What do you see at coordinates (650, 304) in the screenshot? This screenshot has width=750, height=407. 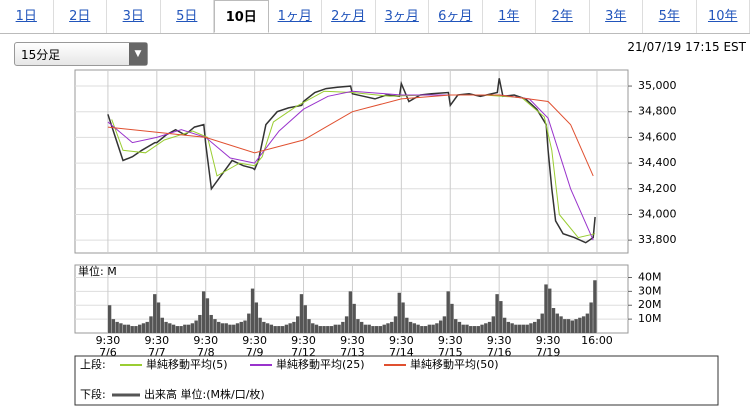 I see `y-tick-label: 20M` at bounding box center [650, 304].